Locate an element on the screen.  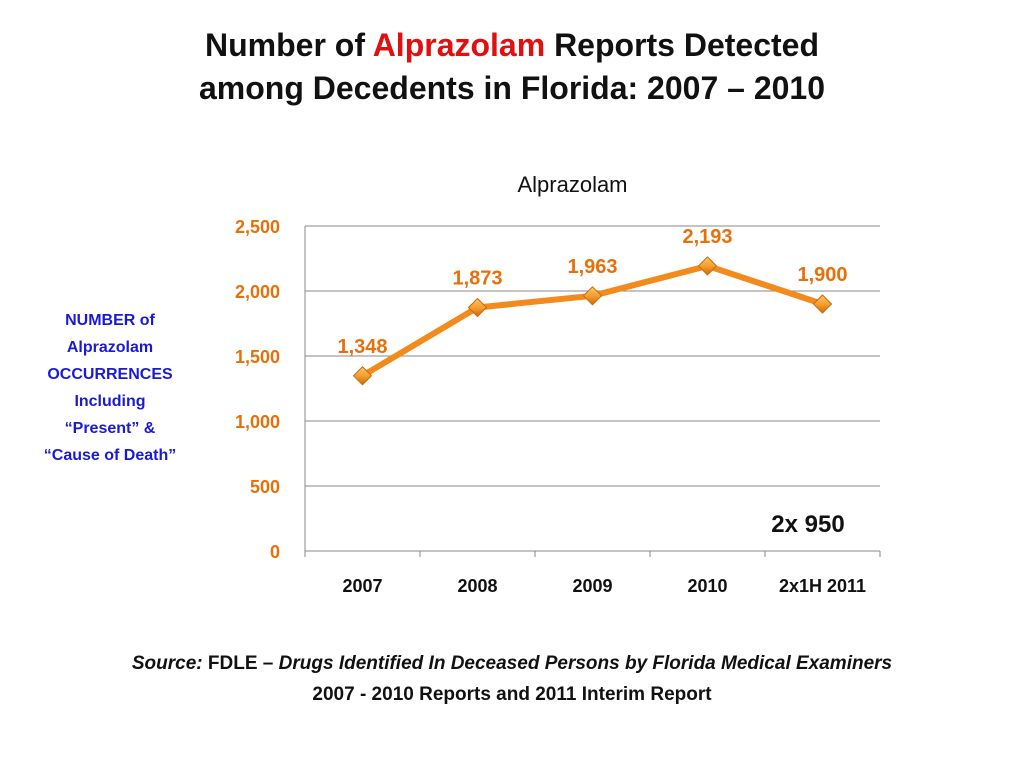
y-tick-label: 2,500 is located at coordinates (257, 227).